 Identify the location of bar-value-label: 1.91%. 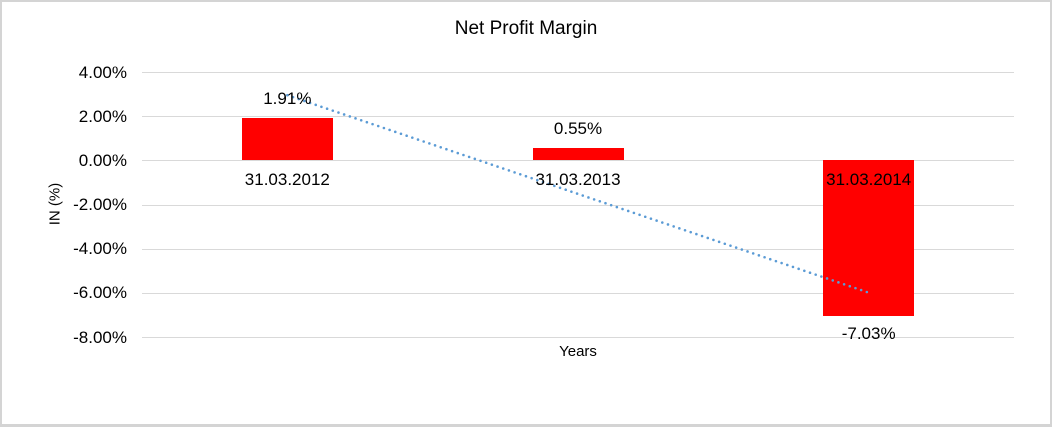
(287, 99).